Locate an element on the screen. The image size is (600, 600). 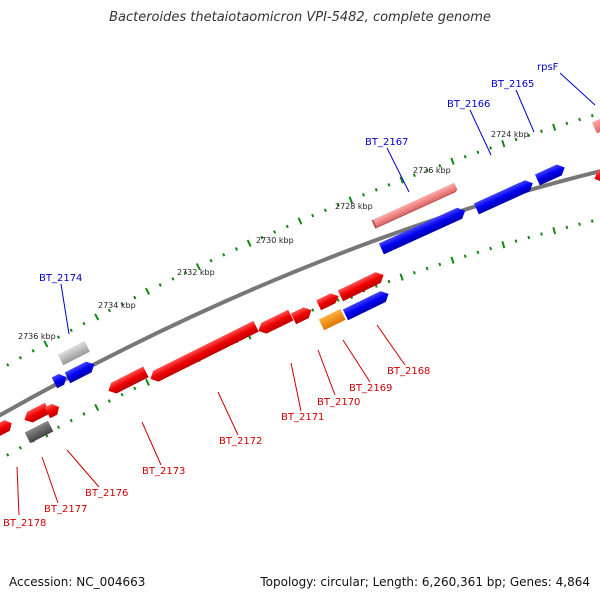
accession-text: Accession: NC_004663 is located at coordinates (77, 582).